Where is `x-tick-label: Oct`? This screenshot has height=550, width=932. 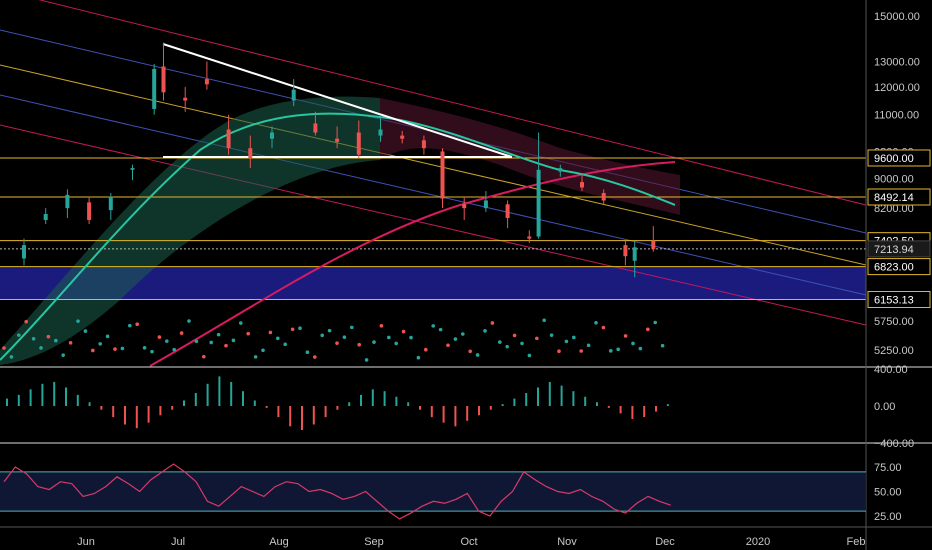 x-tick-label: Oct is located at coordinates (468, 542).